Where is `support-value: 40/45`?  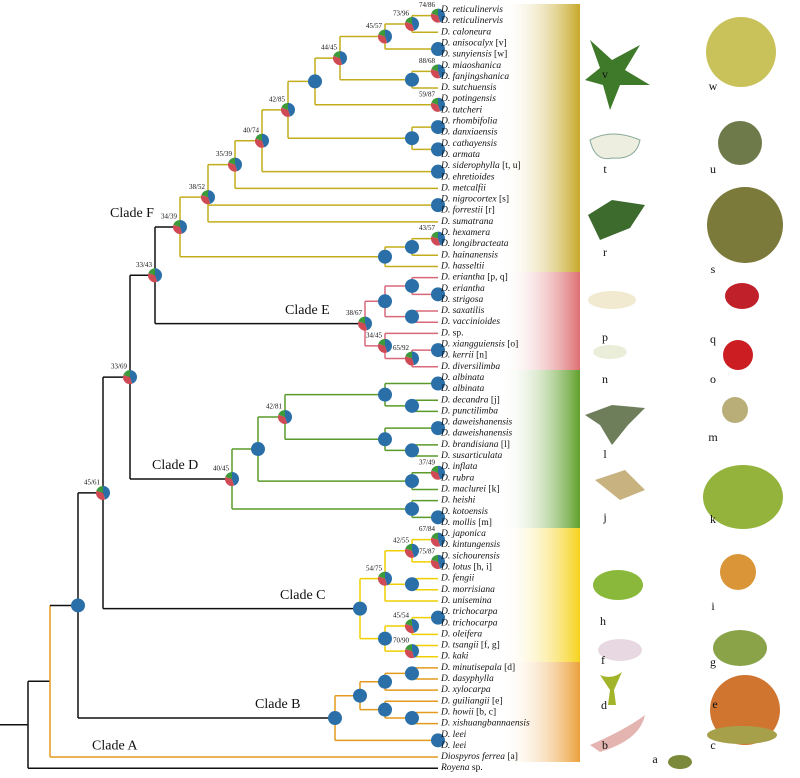 support-value: 40/45 is located at coordinates (221, 469).